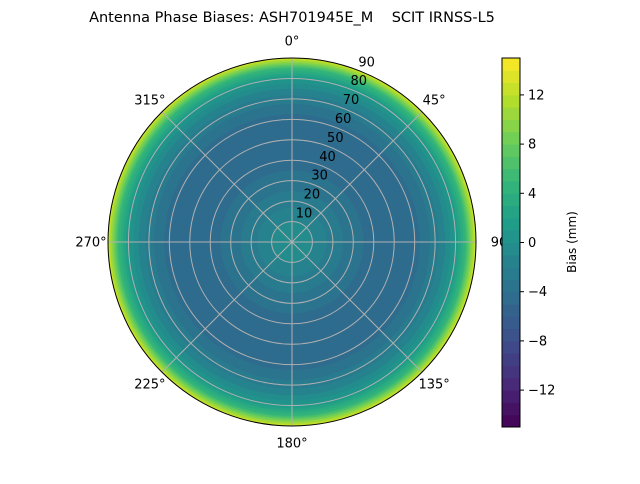 The image size is (640, 484). I want to click on colorbar-tick-label: 4, so click(532, 194).